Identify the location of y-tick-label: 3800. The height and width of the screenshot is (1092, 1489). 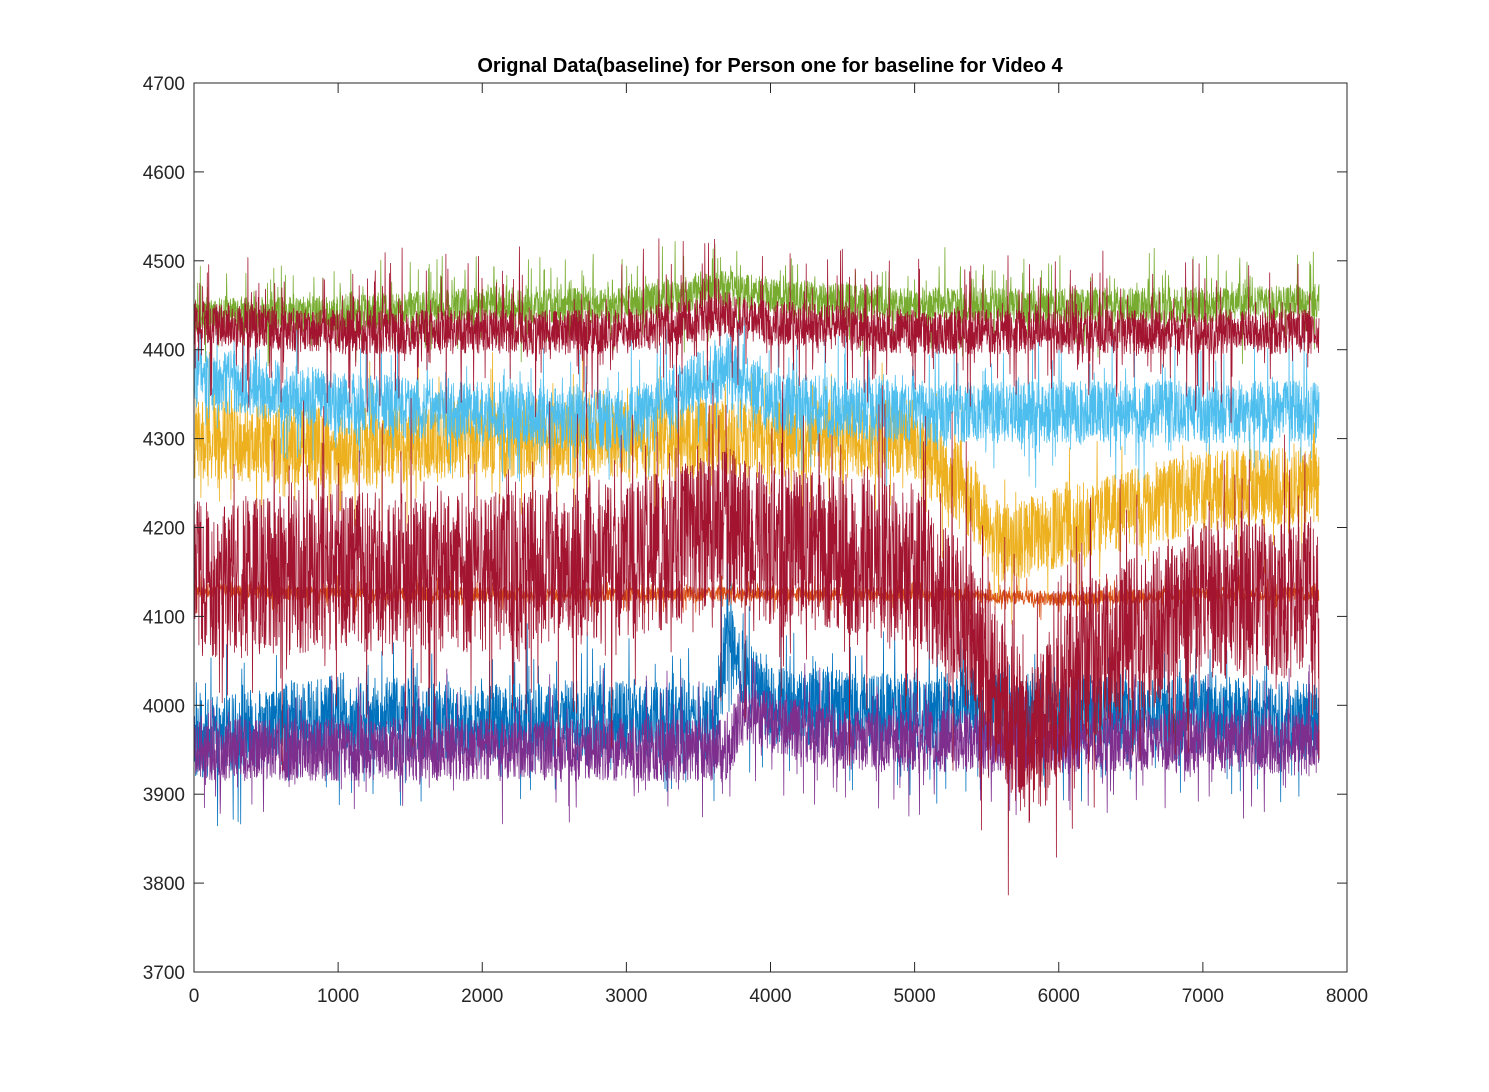
(164, 884).